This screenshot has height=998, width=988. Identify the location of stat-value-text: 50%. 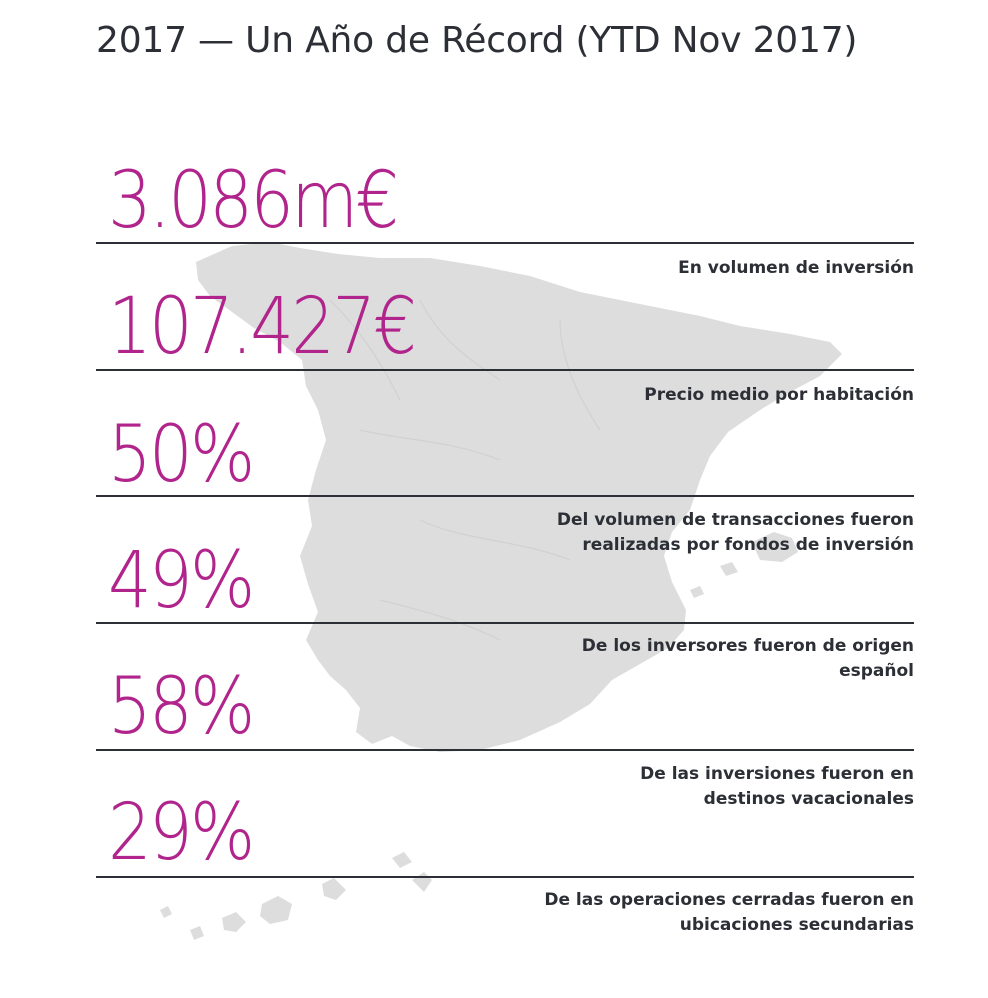
(181, 455).